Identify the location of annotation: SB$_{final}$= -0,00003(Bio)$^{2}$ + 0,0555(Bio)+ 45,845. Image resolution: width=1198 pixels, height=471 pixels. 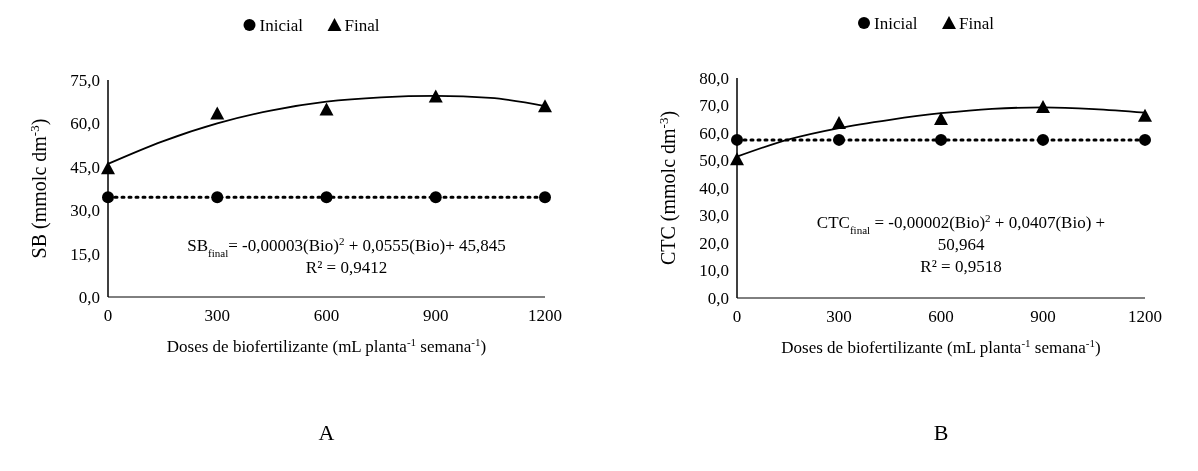
(346, 247).